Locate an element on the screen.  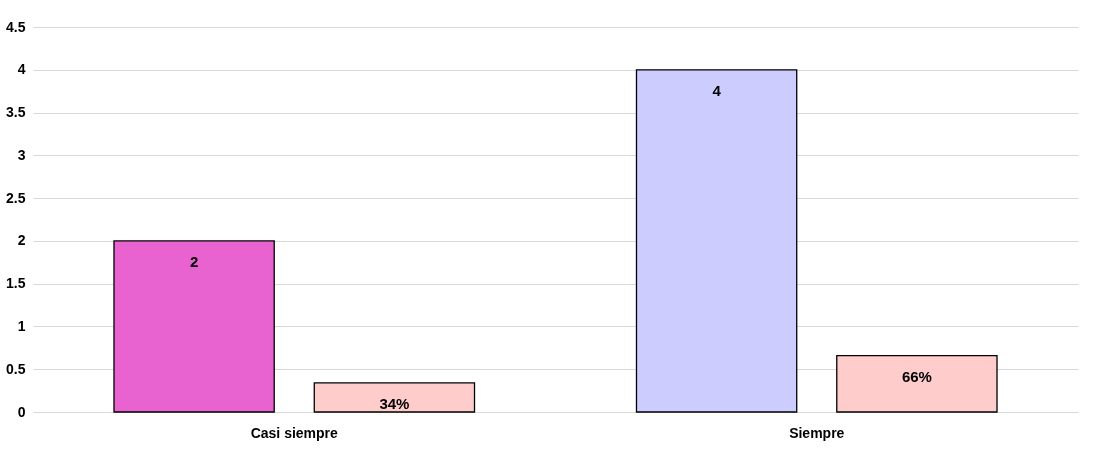
x-tick-label: Siempre is located at coordinates (817, 432).